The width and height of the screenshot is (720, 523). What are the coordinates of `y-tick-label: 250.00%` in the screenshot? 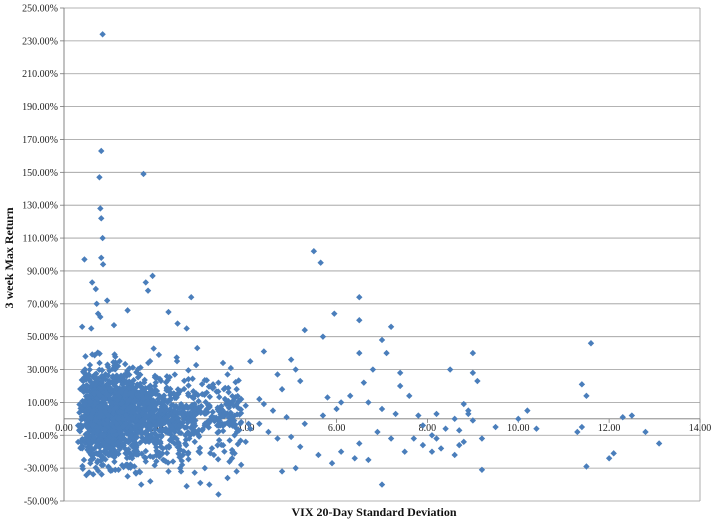 It's located at (40, 9).